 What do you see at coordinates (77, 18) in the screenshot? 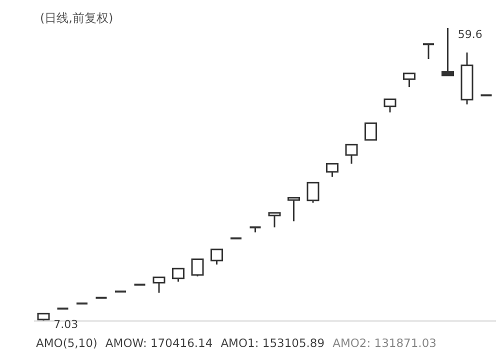
I see `chart-title: (日线,前复权)` at bounding box center [77, 18].